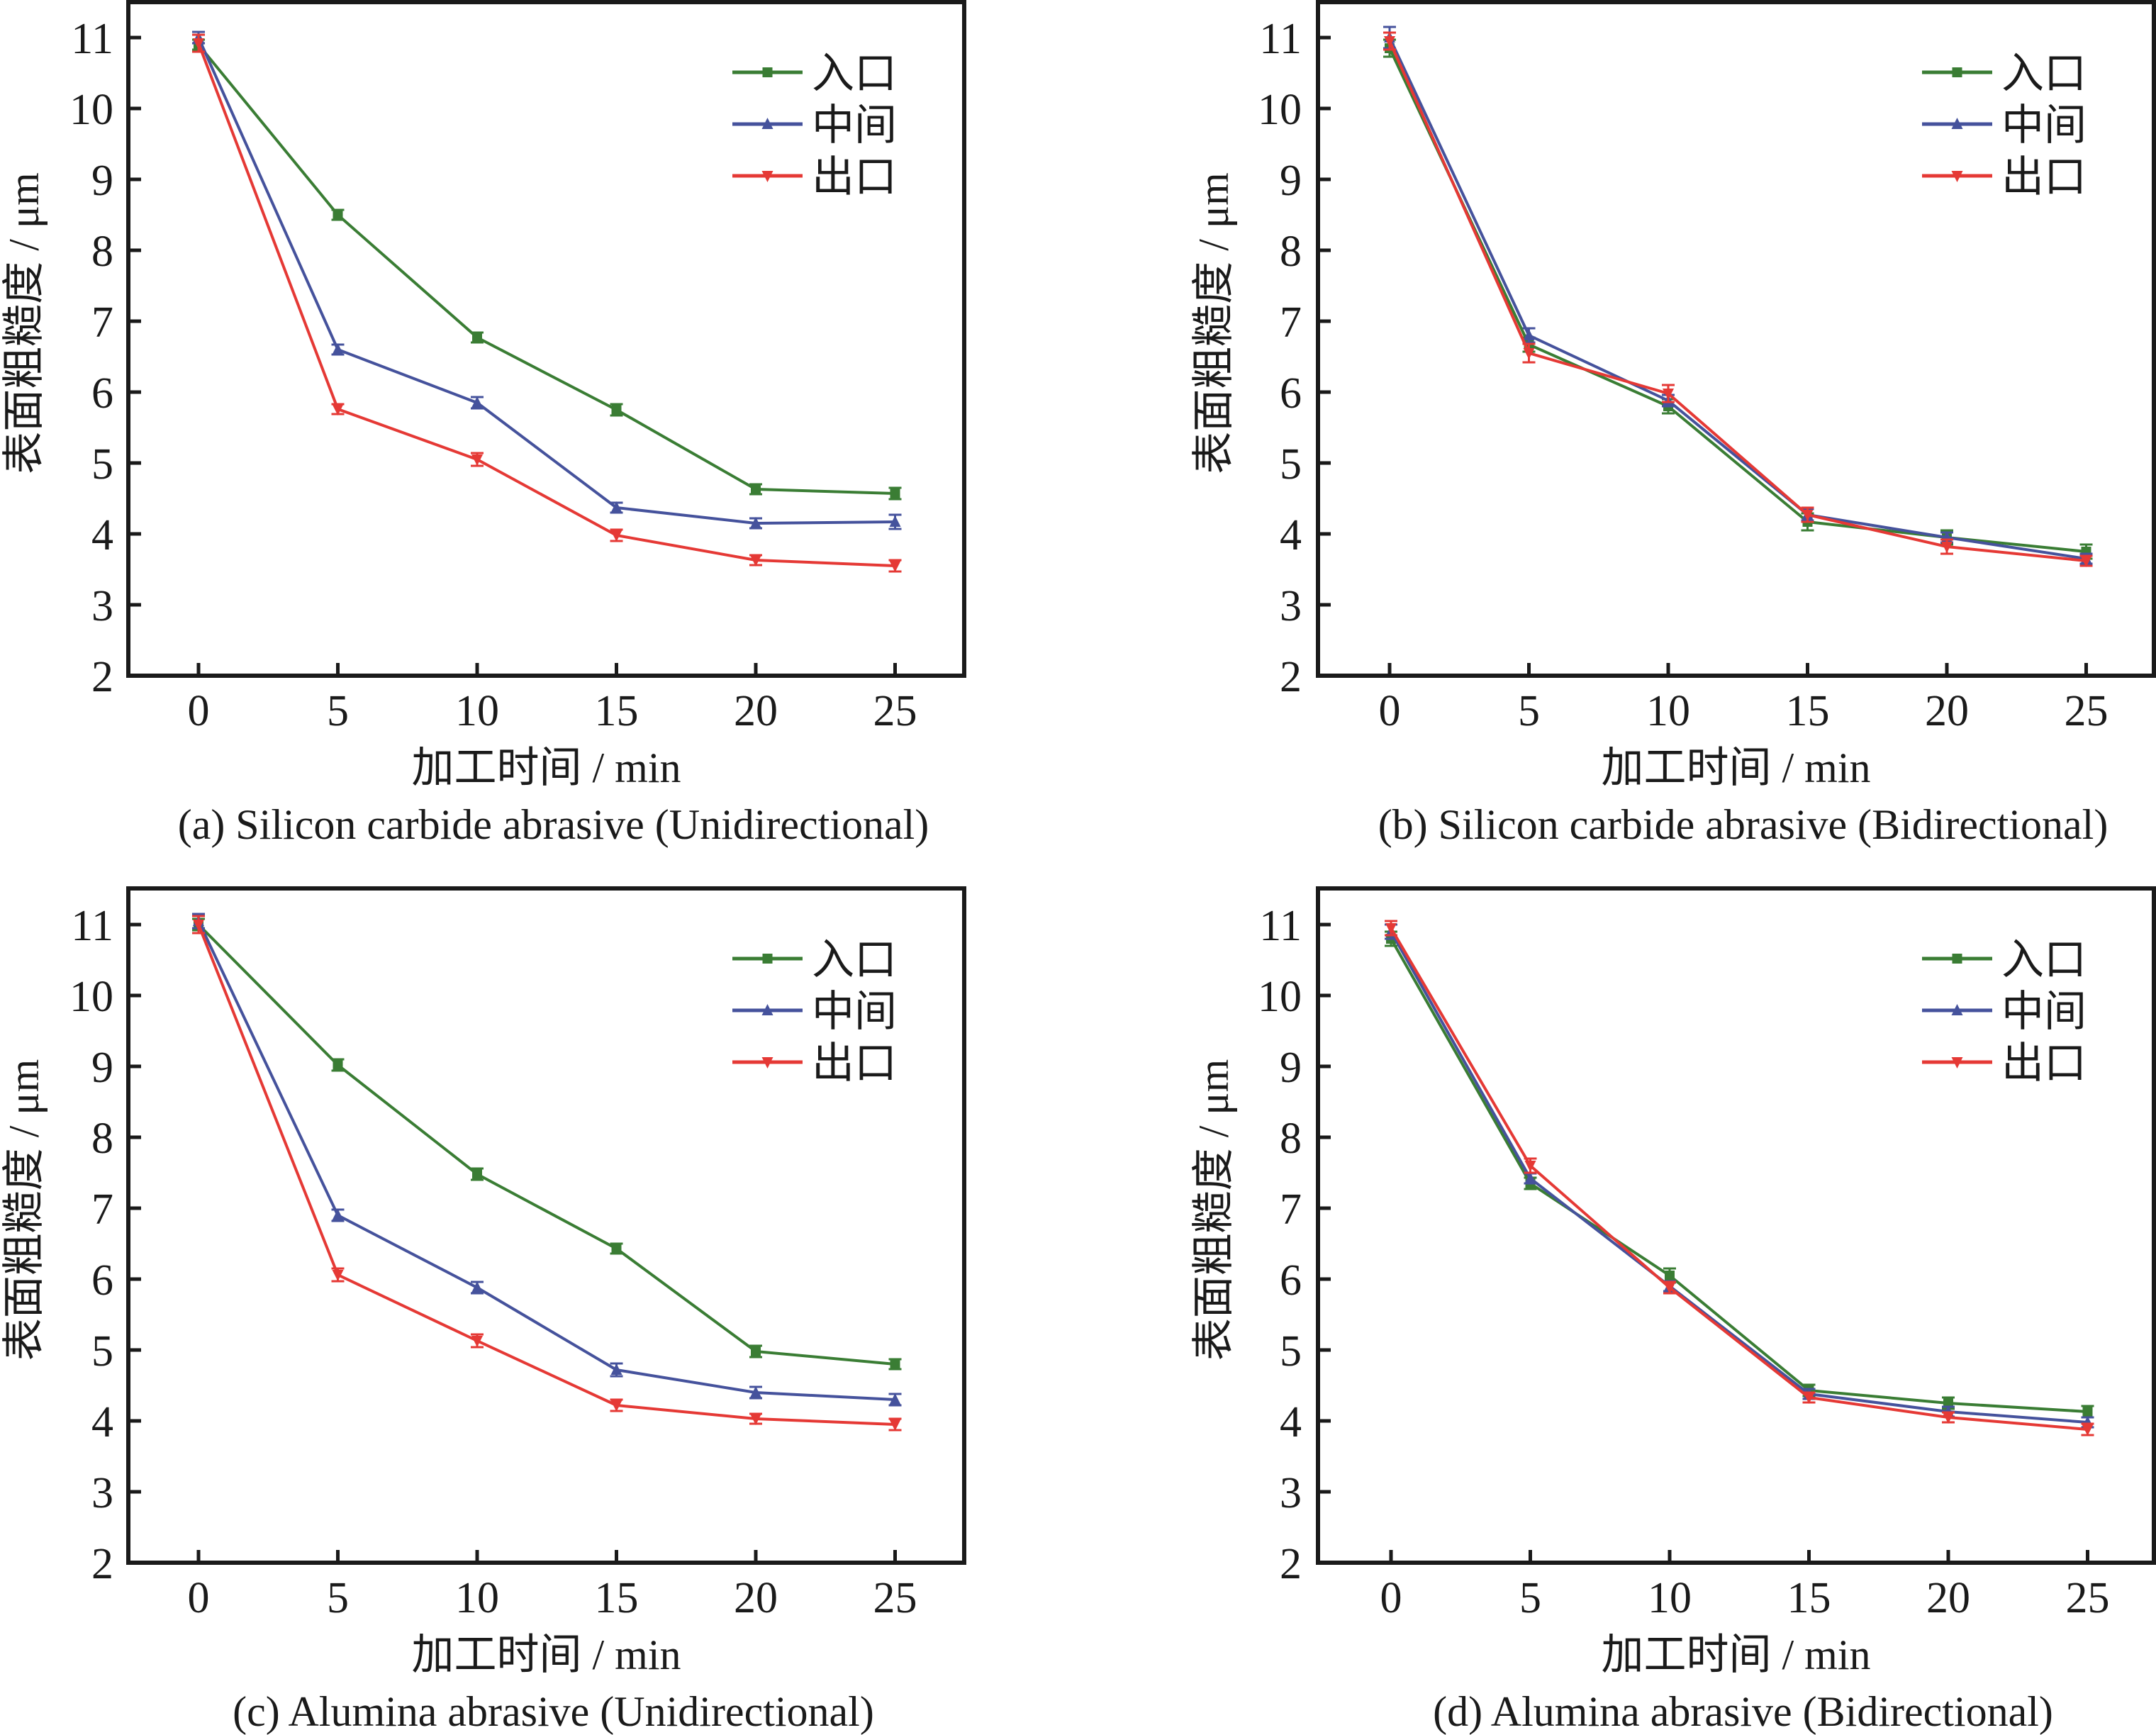 This screenshot has width=2156, height=1735. What do you see at coordinates (553, 1711) in the screenshot?
I see `panel-caption: (c) Alumina abrasive (Unidirectional)` at bounding box center [553, 1711].